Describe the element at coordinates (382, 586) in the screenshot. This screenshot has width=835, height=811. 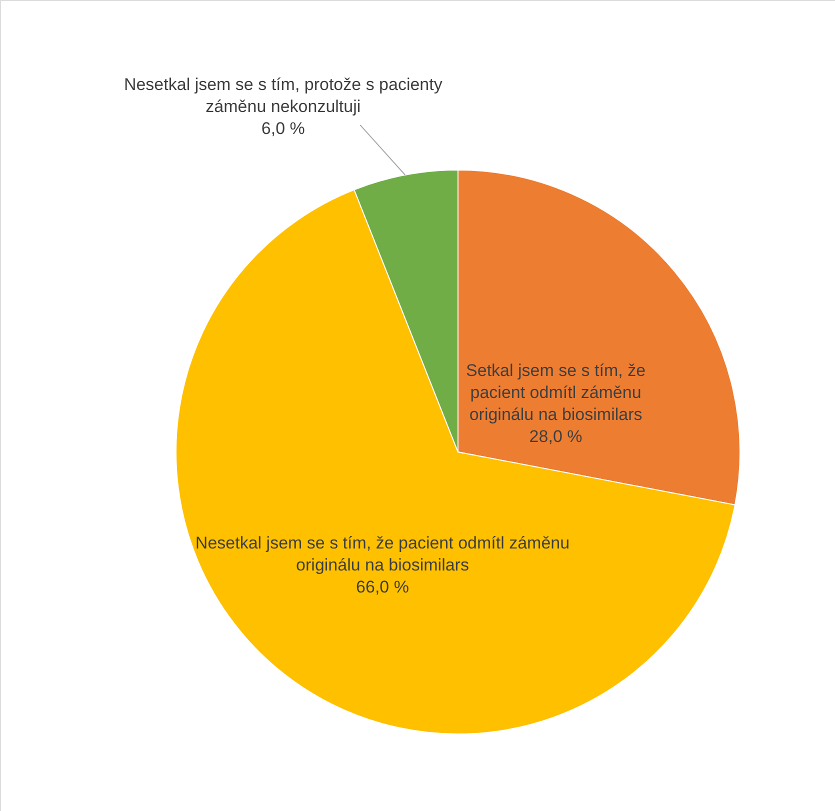
I see `data-label: 66,0 %` at that location.